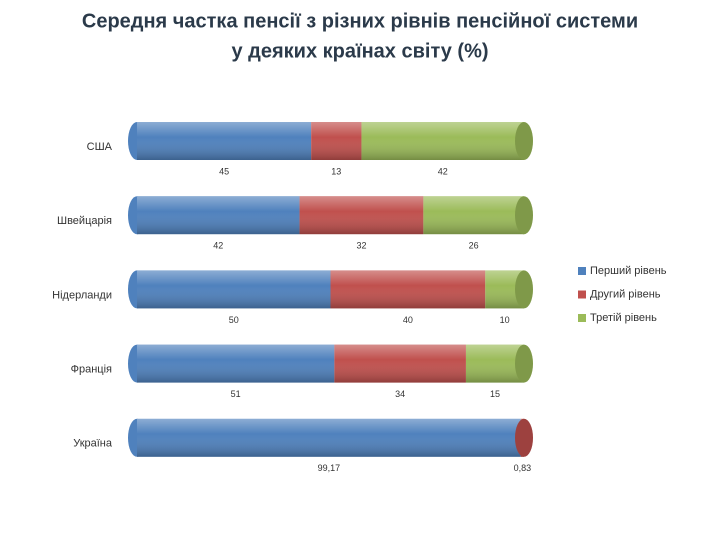 This screenshot has height=540, width=720. I want to click on category-label: США, so click(100, 147).